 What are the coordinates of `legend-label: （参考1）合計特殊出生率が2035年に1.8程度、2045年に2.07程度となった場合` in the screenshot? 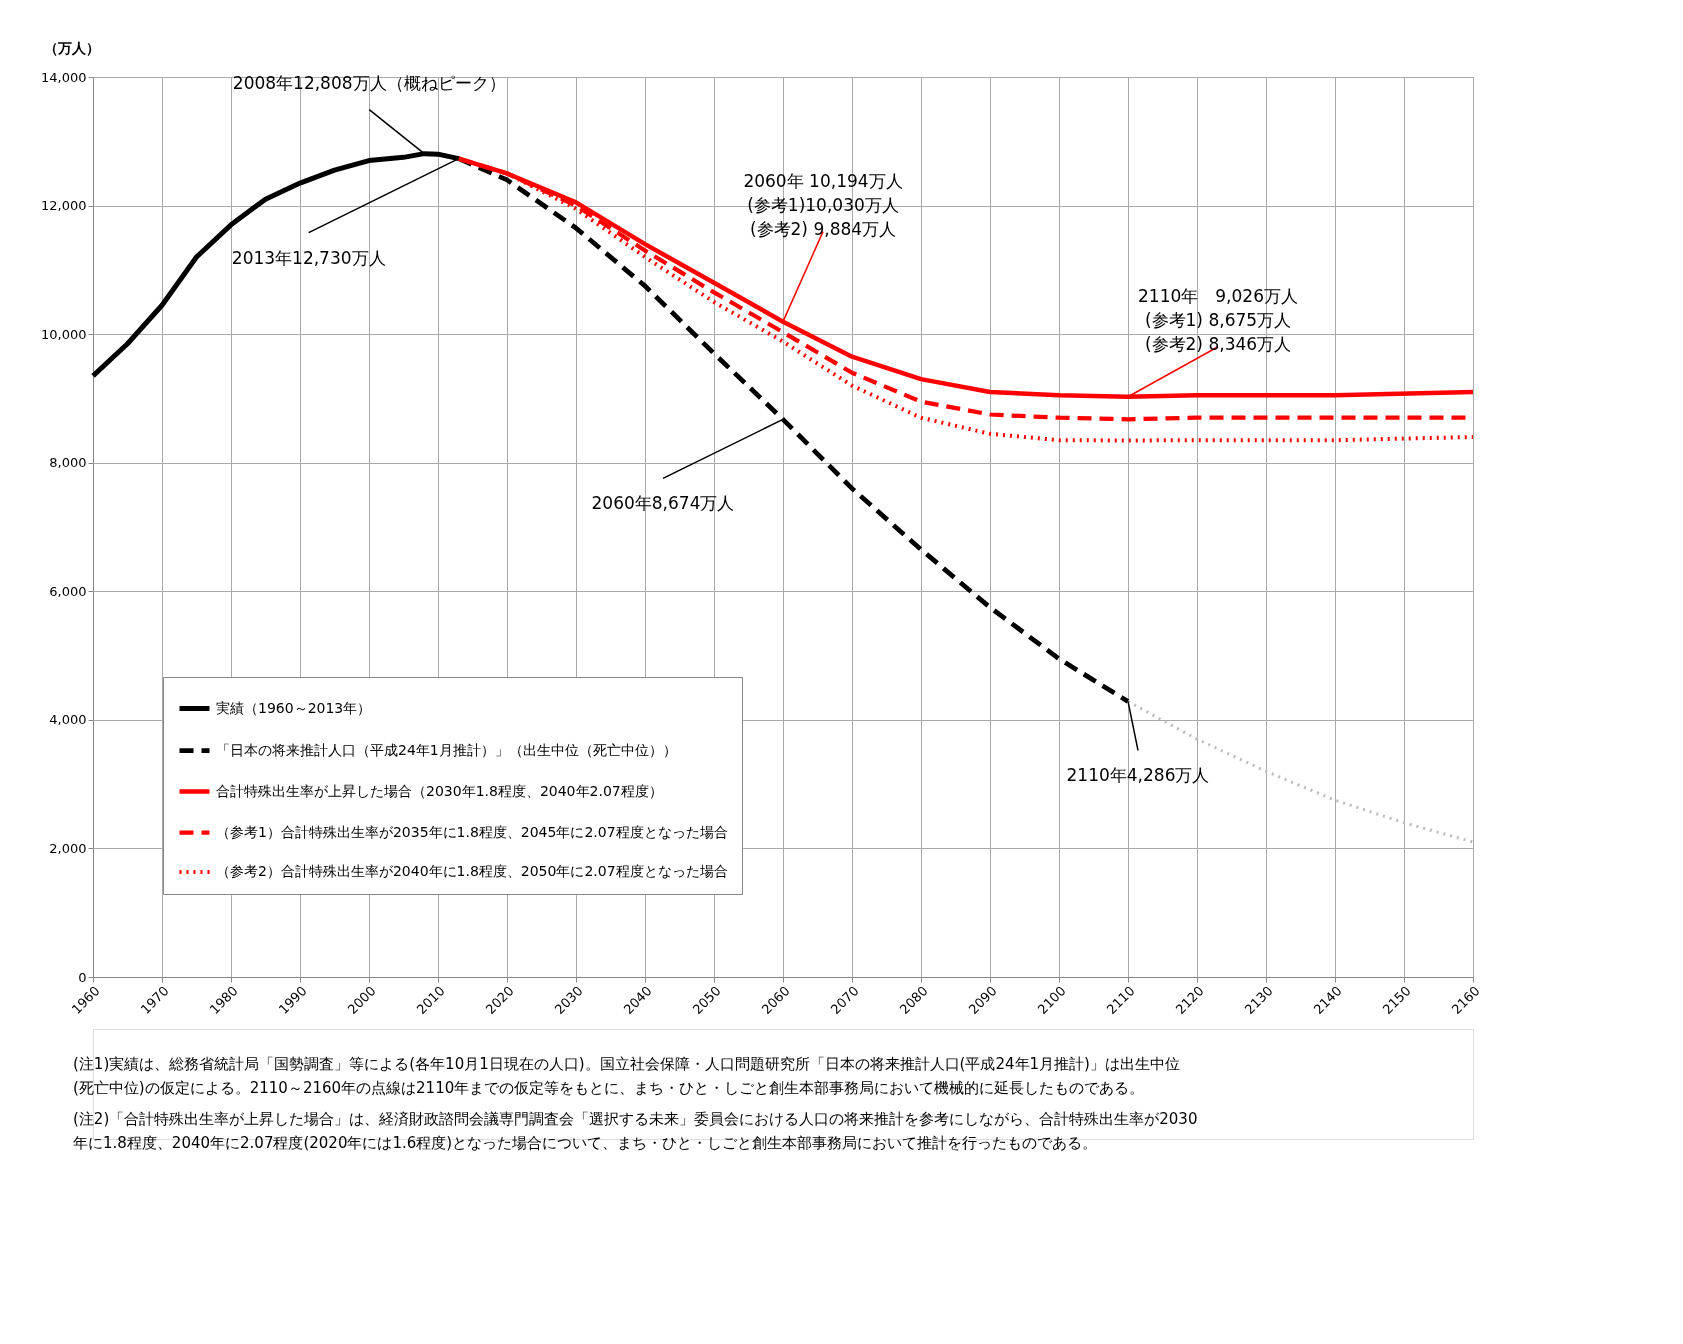 It's located at (472, 831).